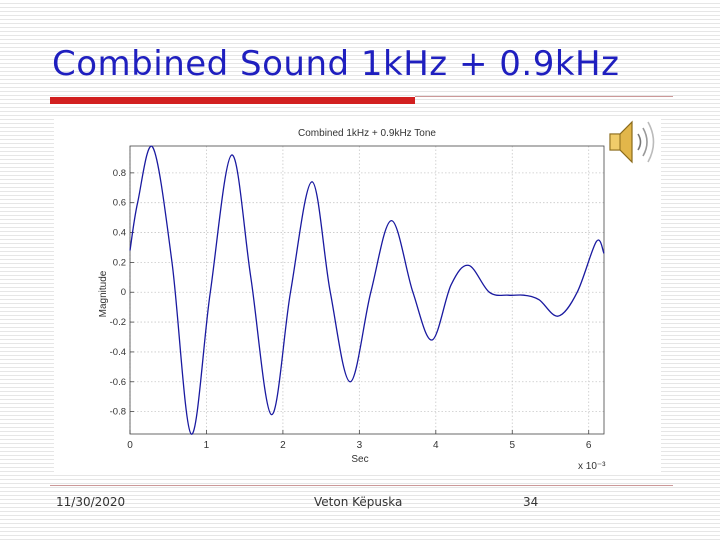  Describe the element at coordinates (634, 142) in the screenshot. I see `speaker-icon` at that location.